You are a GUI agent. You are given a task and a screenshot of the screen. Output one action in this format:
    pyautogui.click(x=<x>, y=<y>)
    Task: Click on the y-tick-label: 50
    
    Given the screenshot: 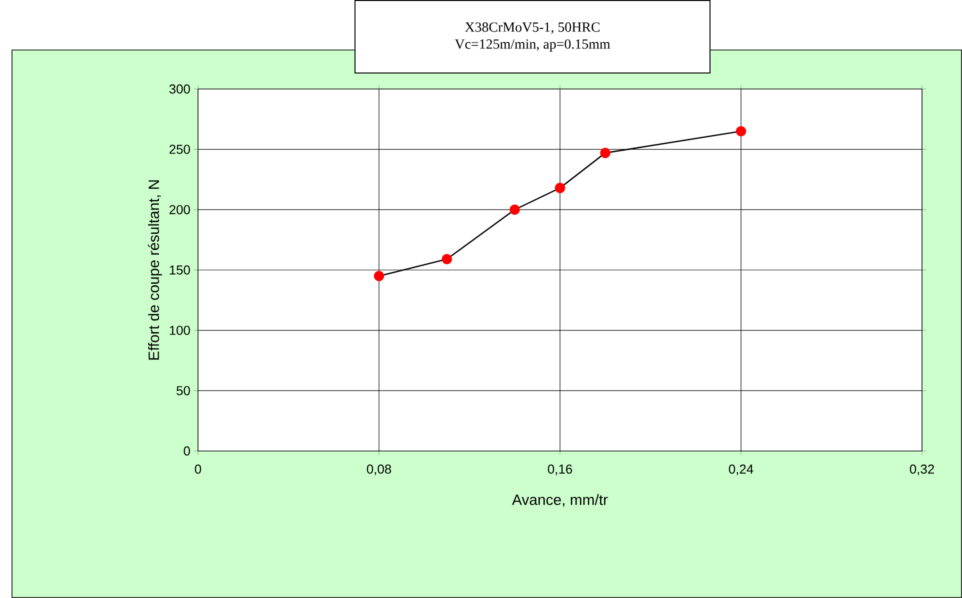 What is the action you would take?
    pyautogui.click(x=183, y=391)
    